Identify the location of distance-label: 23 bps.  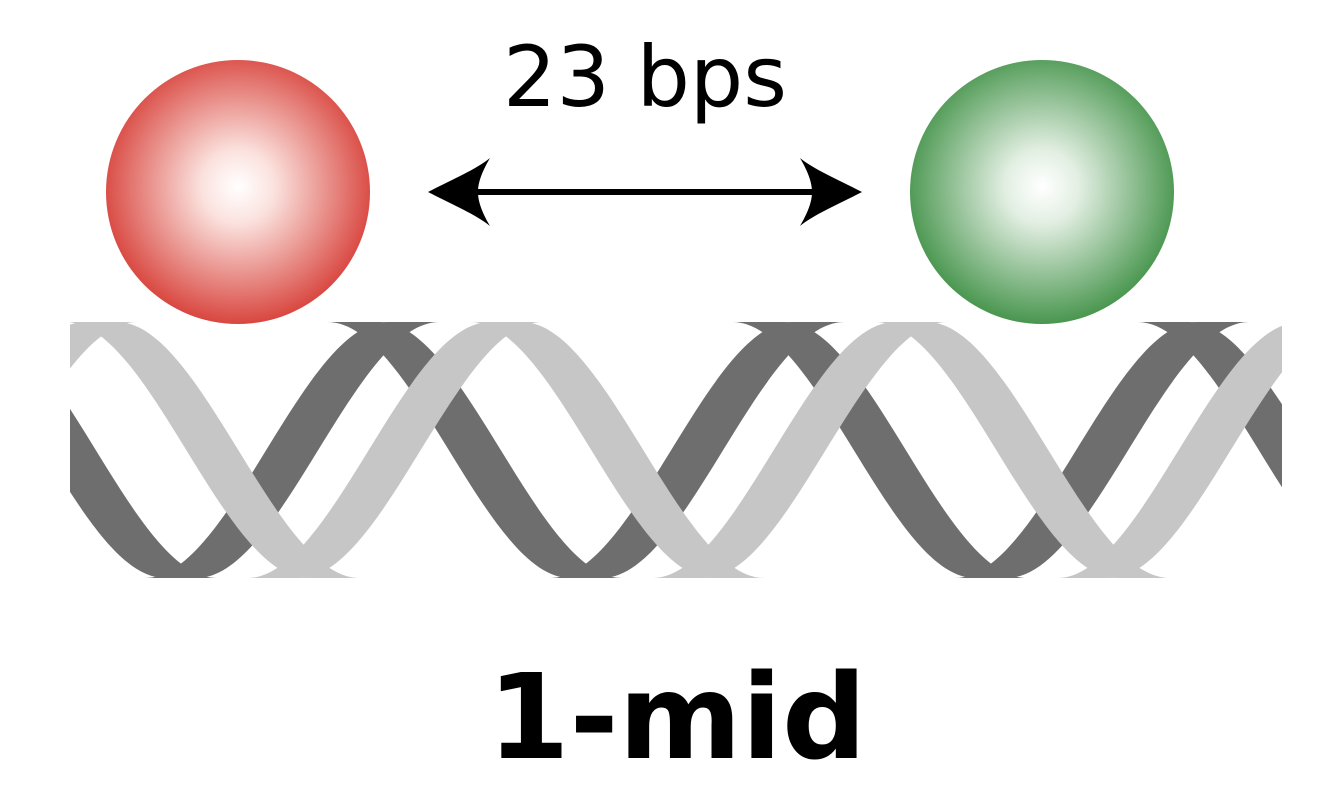
(645, 77).